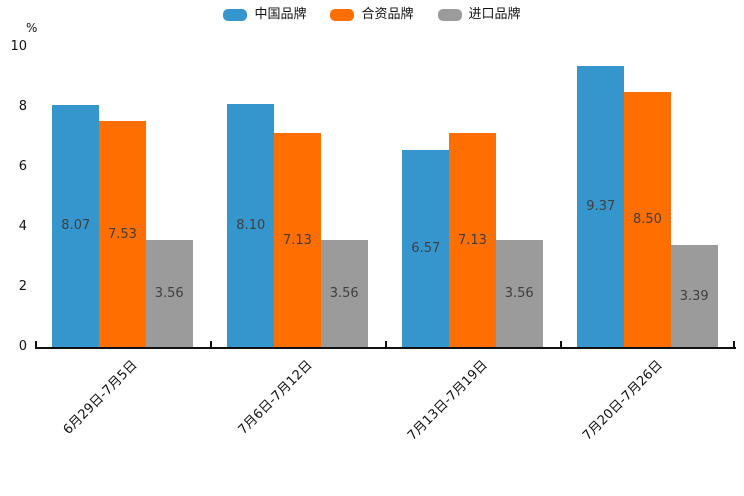  What do you see at coordinates (275, 397) in the screenshot?
I see `x-tick-label: 7月6日-7月12日` at bounding box center [275, 397].